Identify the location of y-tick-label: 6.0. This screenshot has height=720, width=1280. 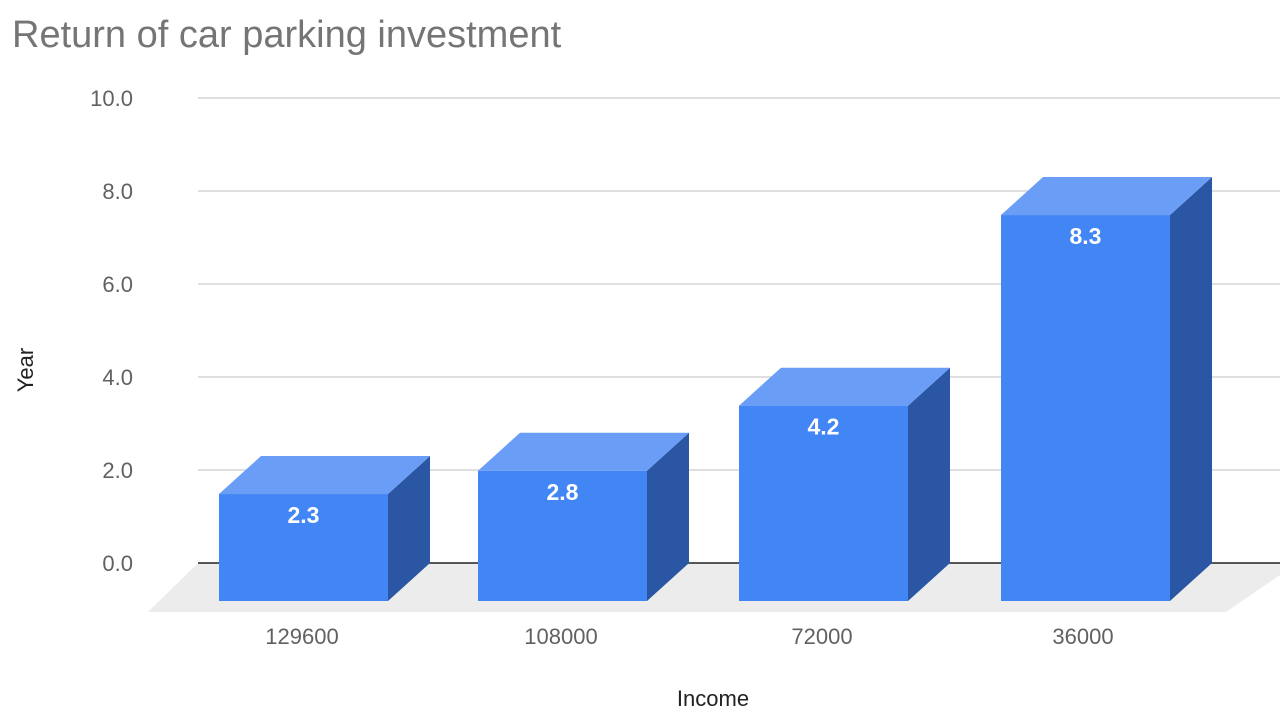
(117, 284).